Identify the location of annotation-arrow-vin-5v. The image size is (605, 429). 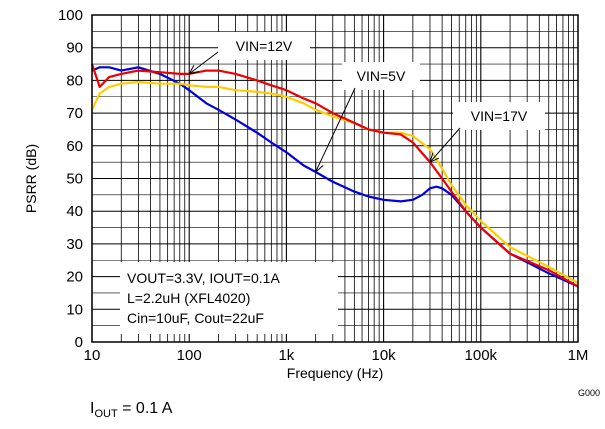
(335, 130).